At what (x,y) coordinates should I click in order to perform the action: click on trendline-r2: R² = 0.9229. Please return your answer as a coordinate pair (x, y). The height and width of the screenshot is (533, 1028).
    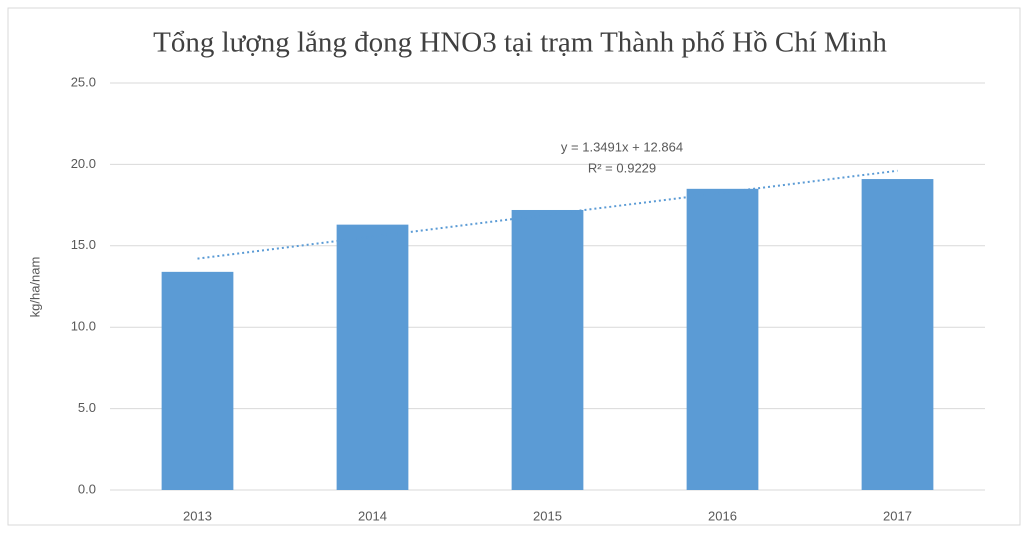
    Looking at the image, I should click on (622, 167).